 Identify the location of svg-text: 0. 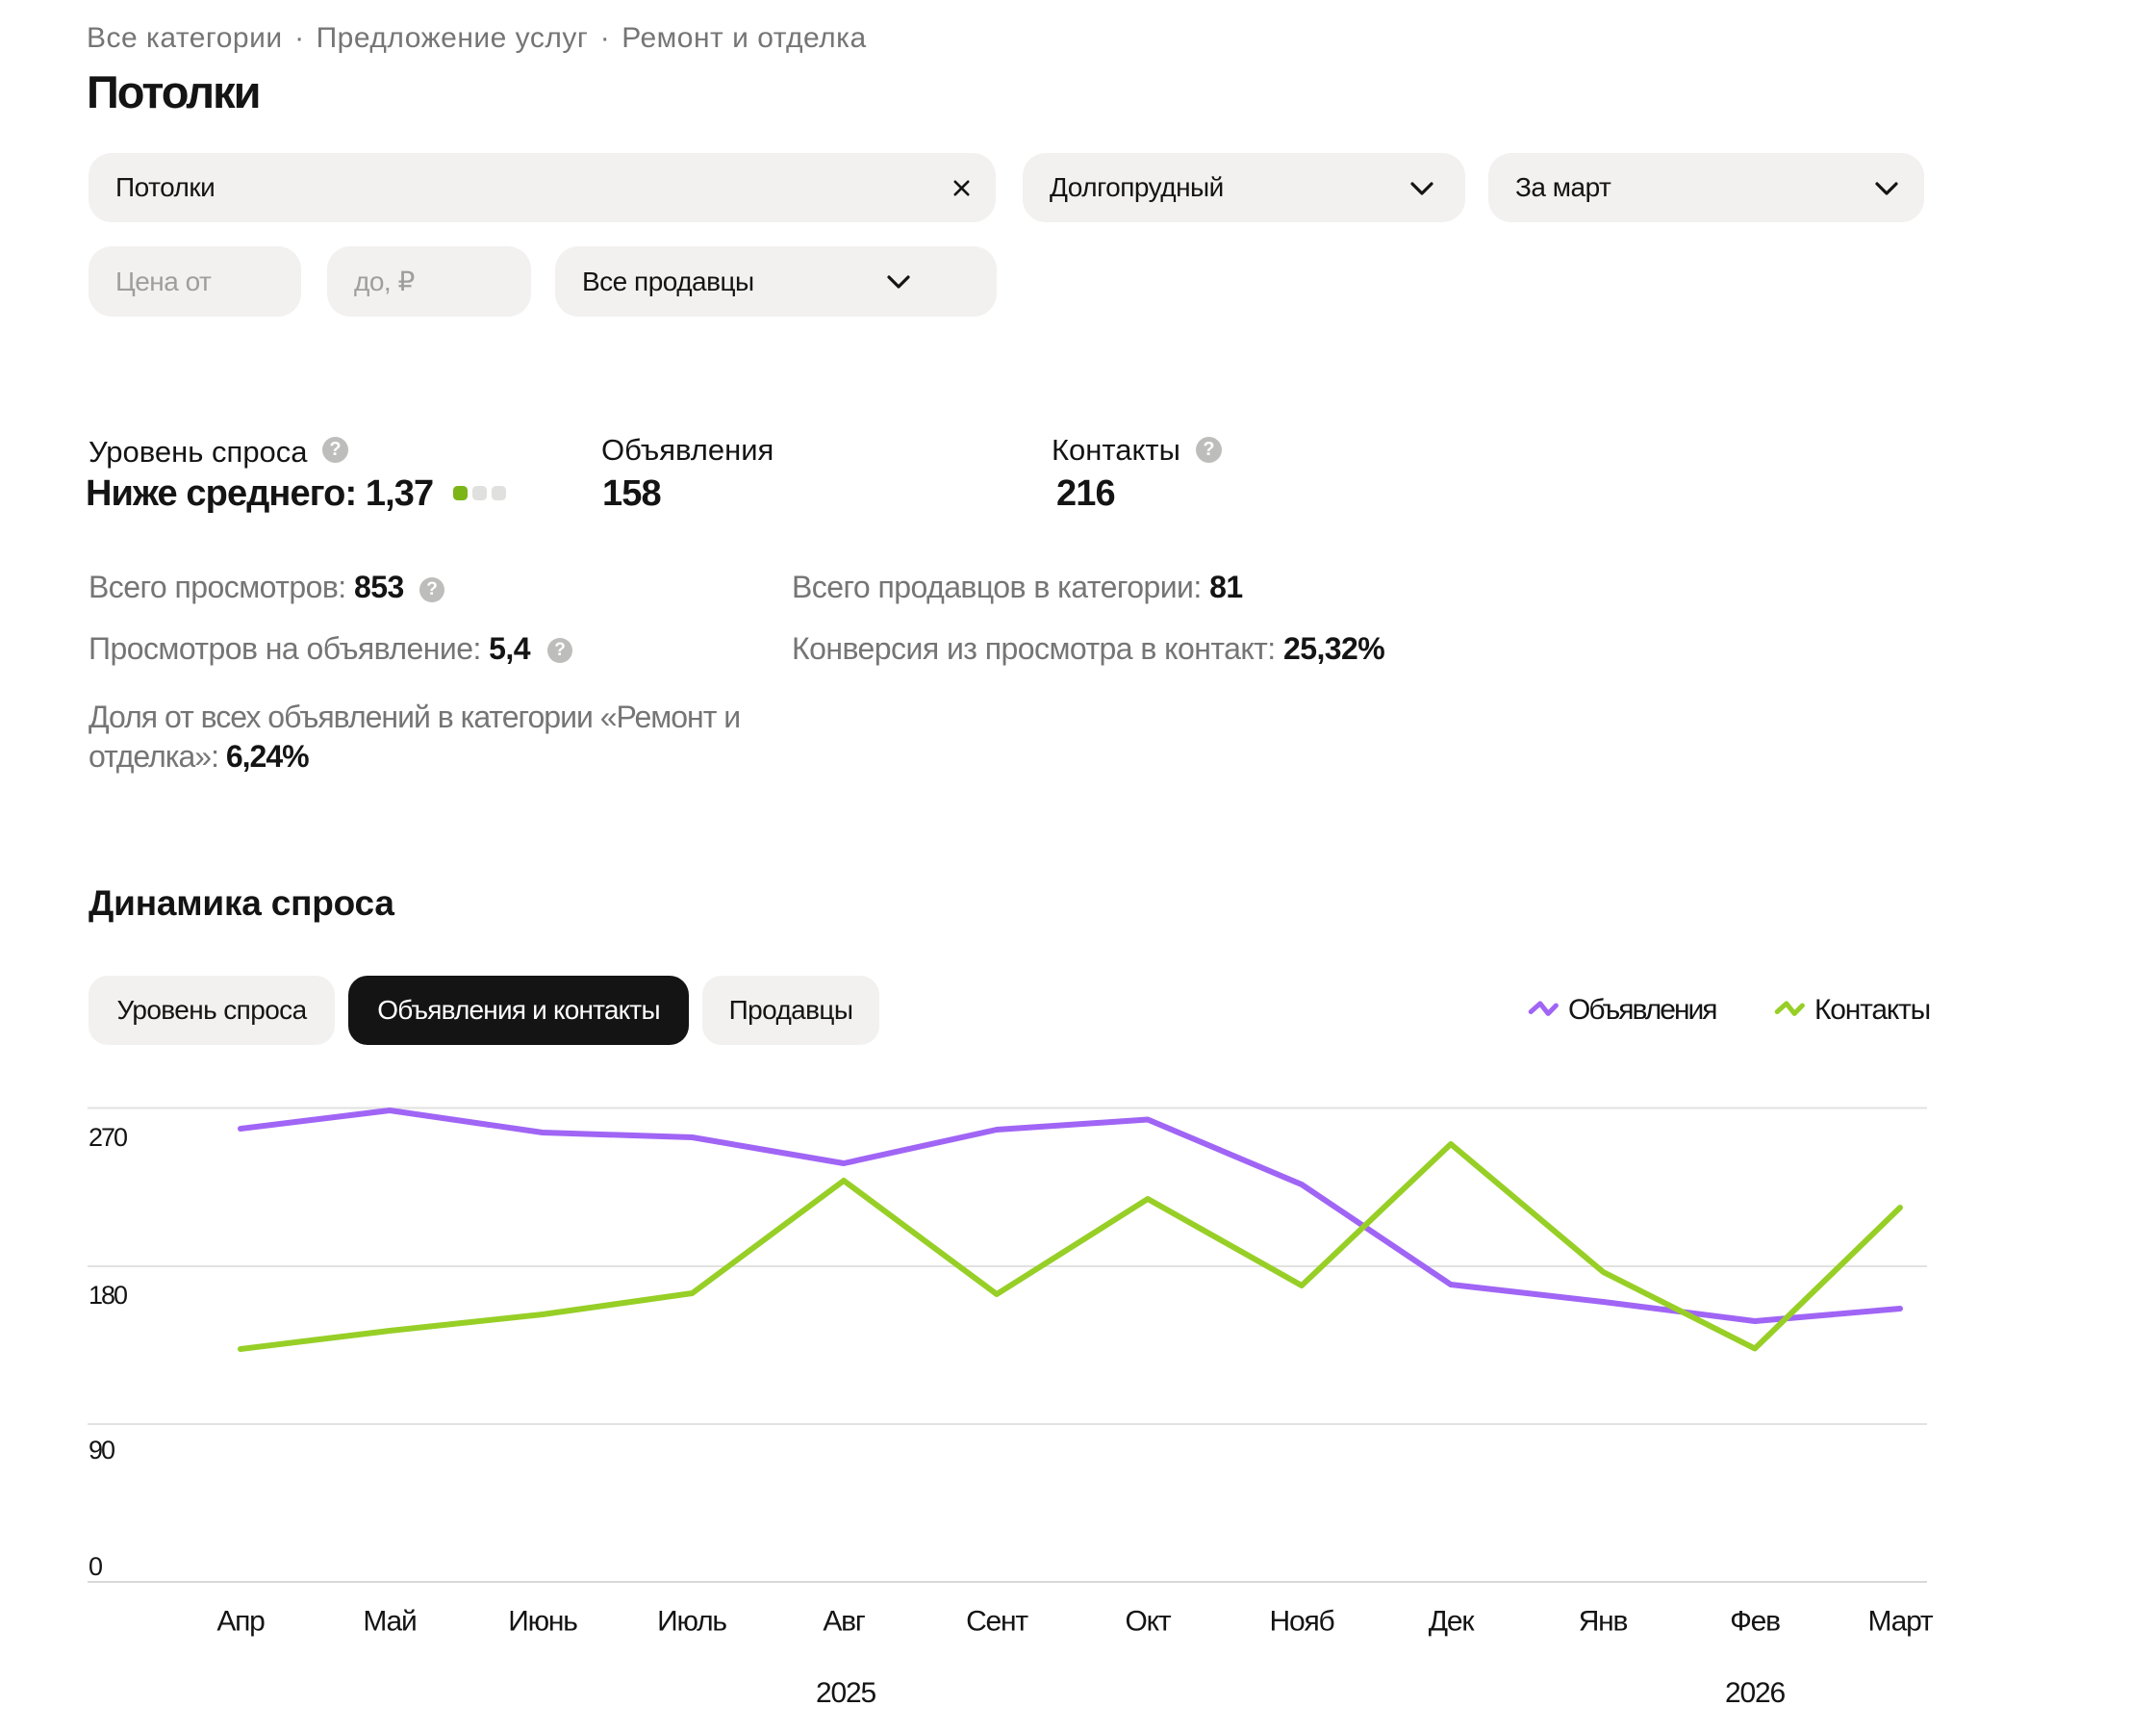
(95, 1566).